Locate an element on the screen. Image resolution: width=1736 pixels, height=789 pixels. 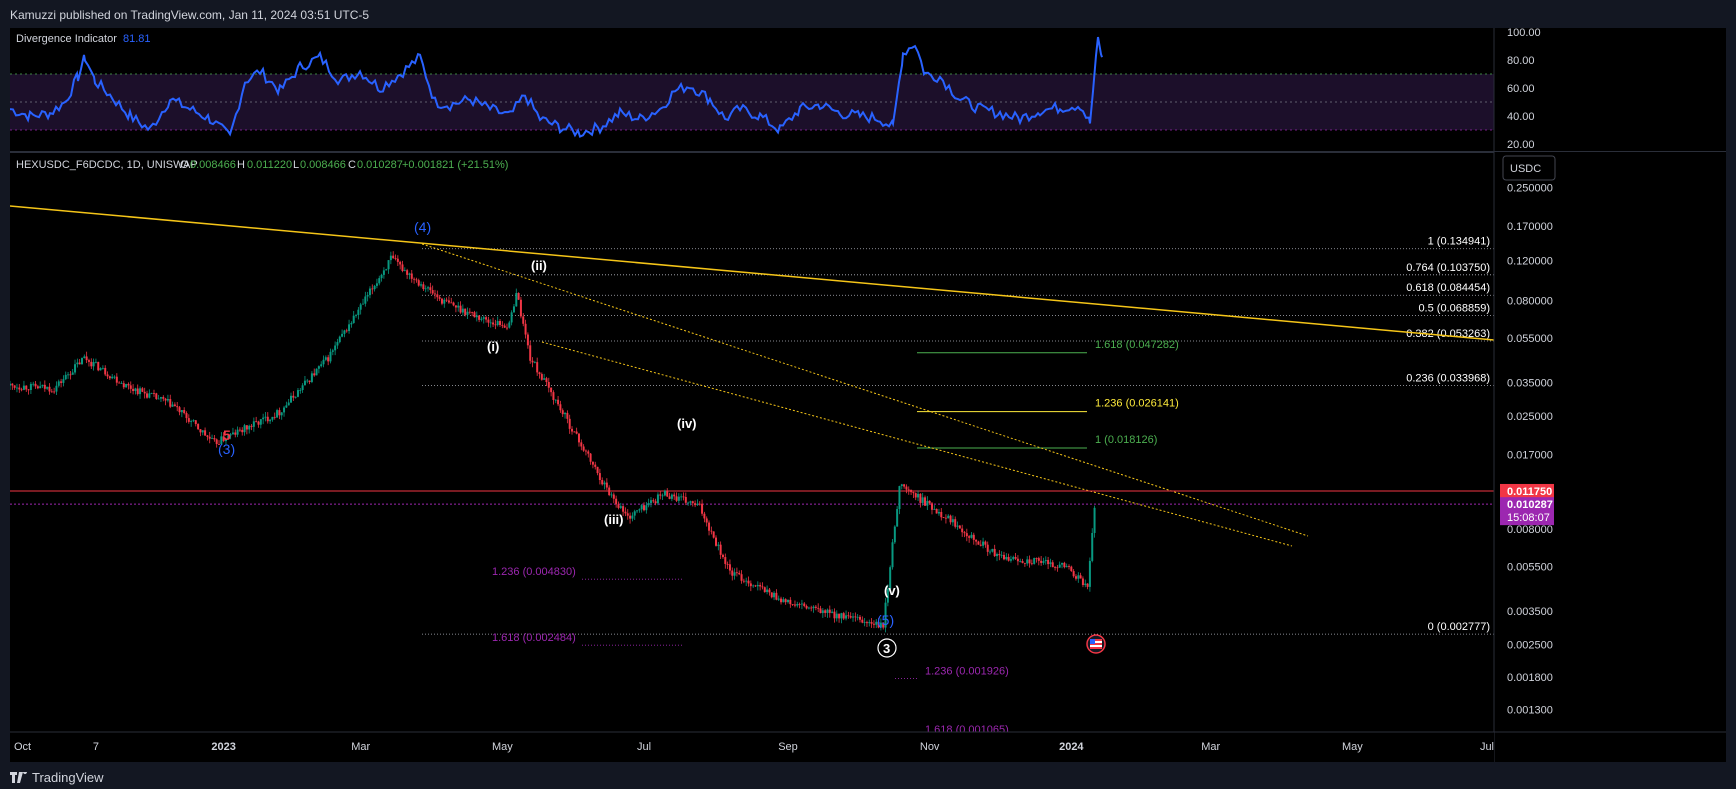
countdown-text: 15:08:07 is located at coordinates (1528, 518).